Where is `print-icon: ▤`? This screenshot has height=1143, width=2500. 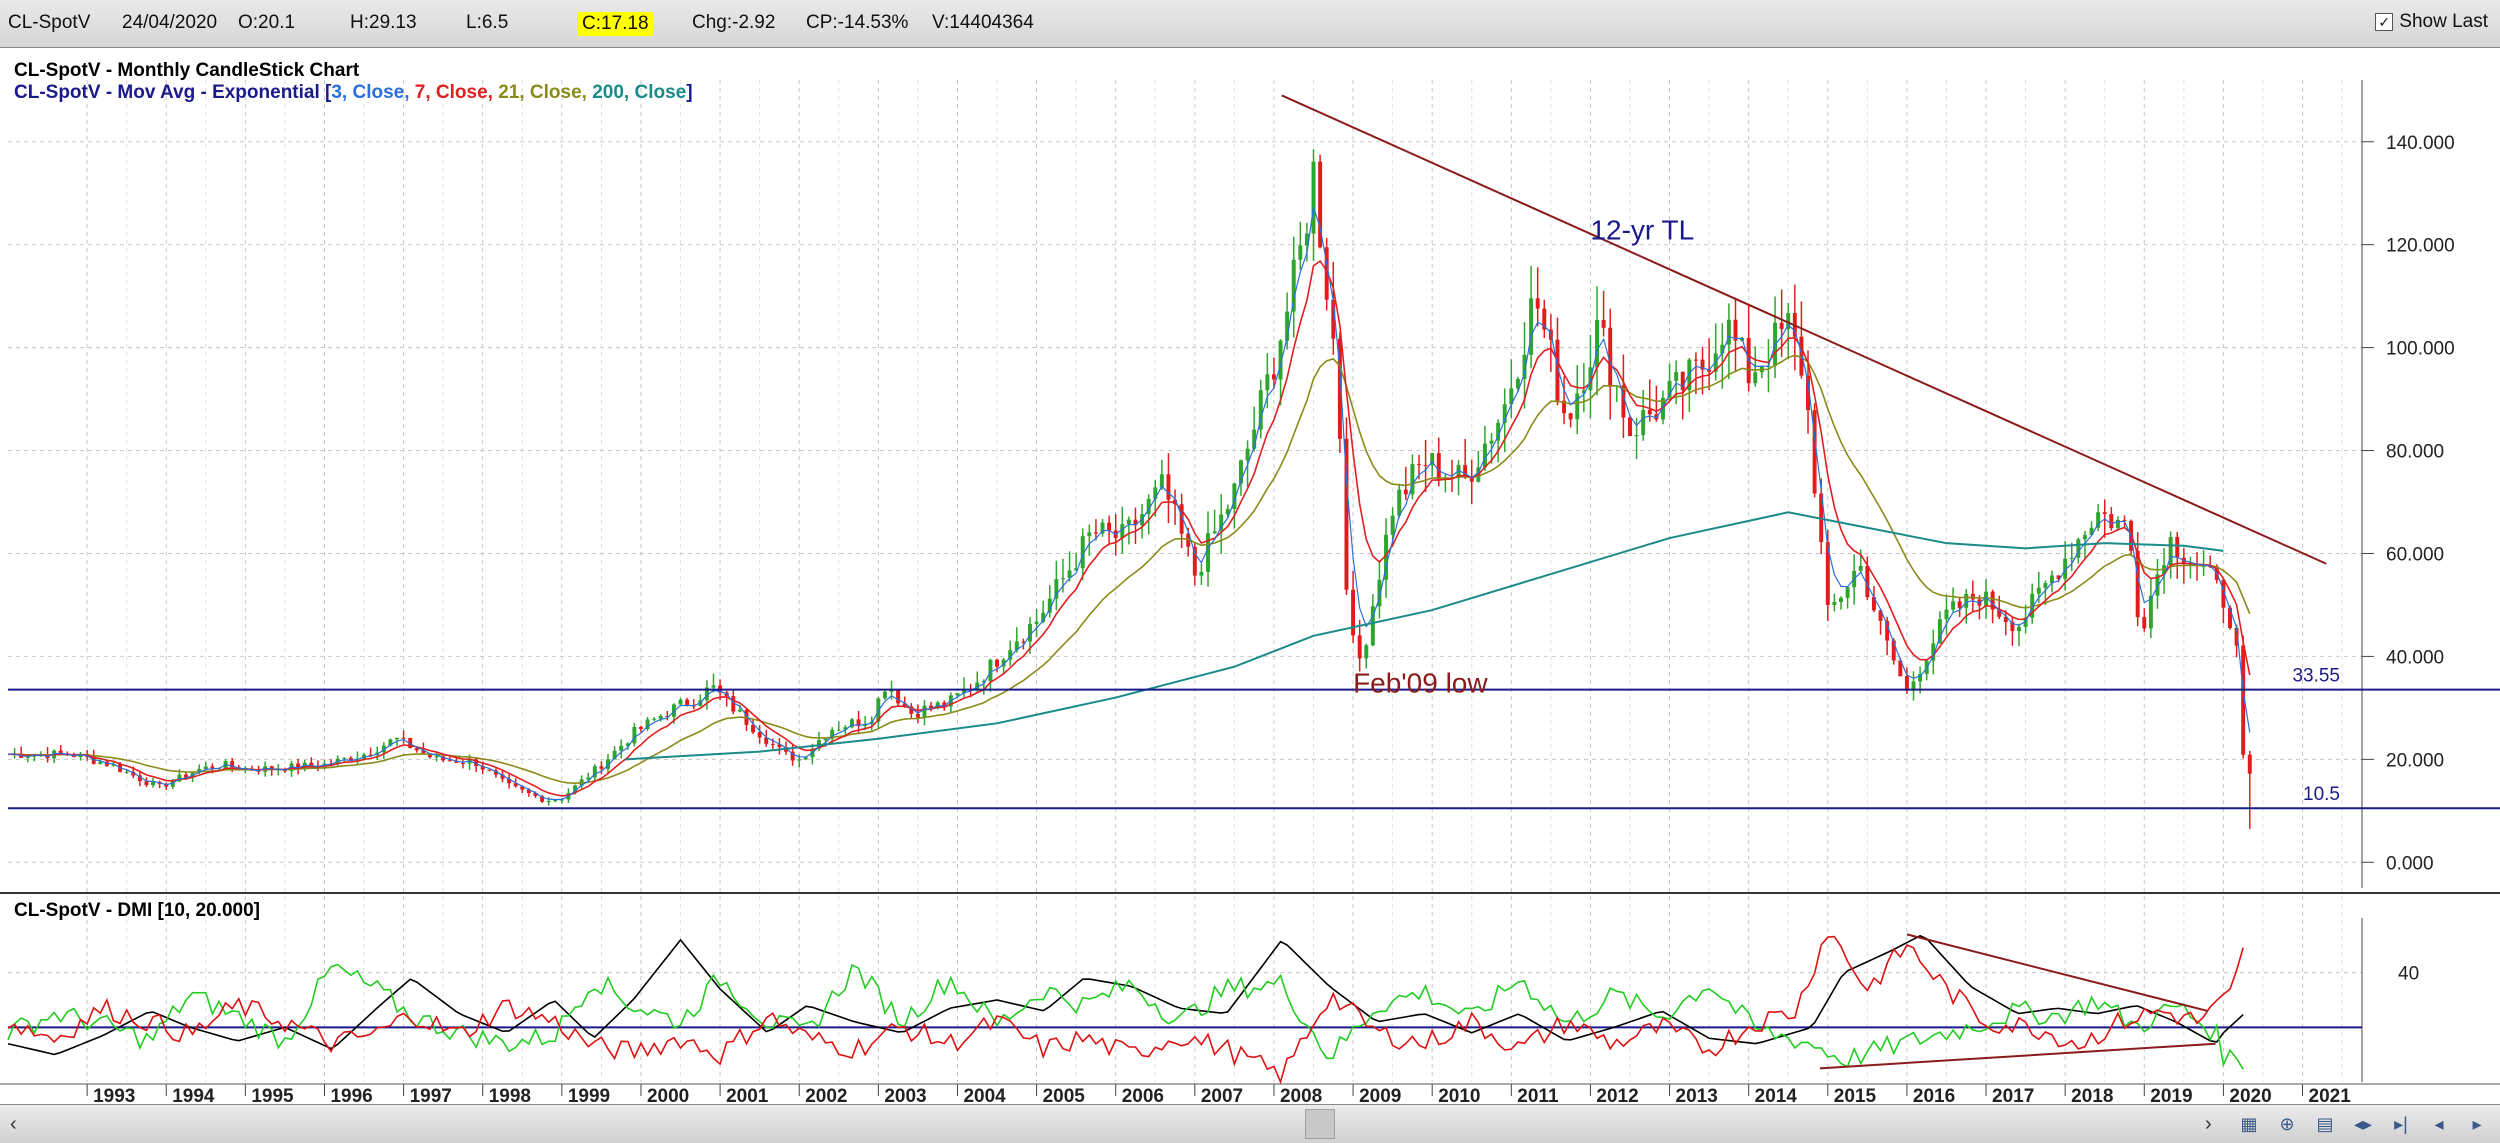 print-icon: ▤ is located at coordinates (2325, 1123).